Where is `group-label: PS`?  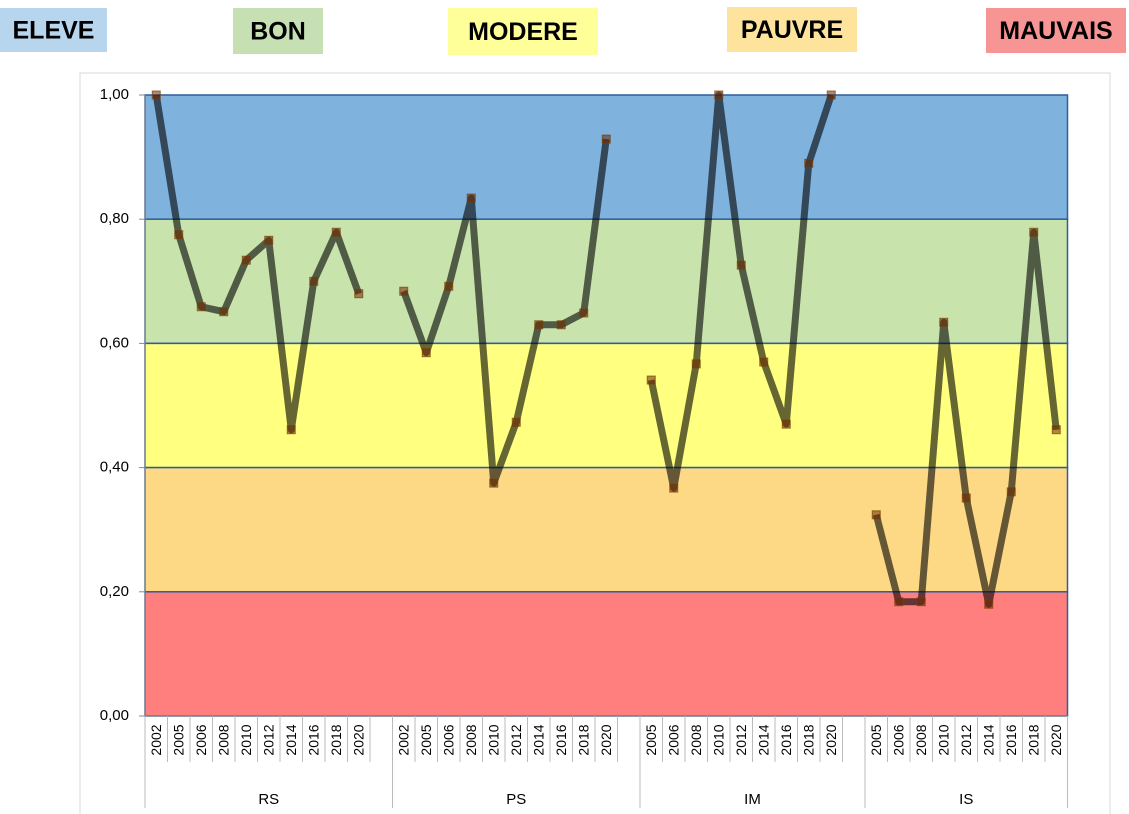
group-label: PS is located at coordinates (516, 799).